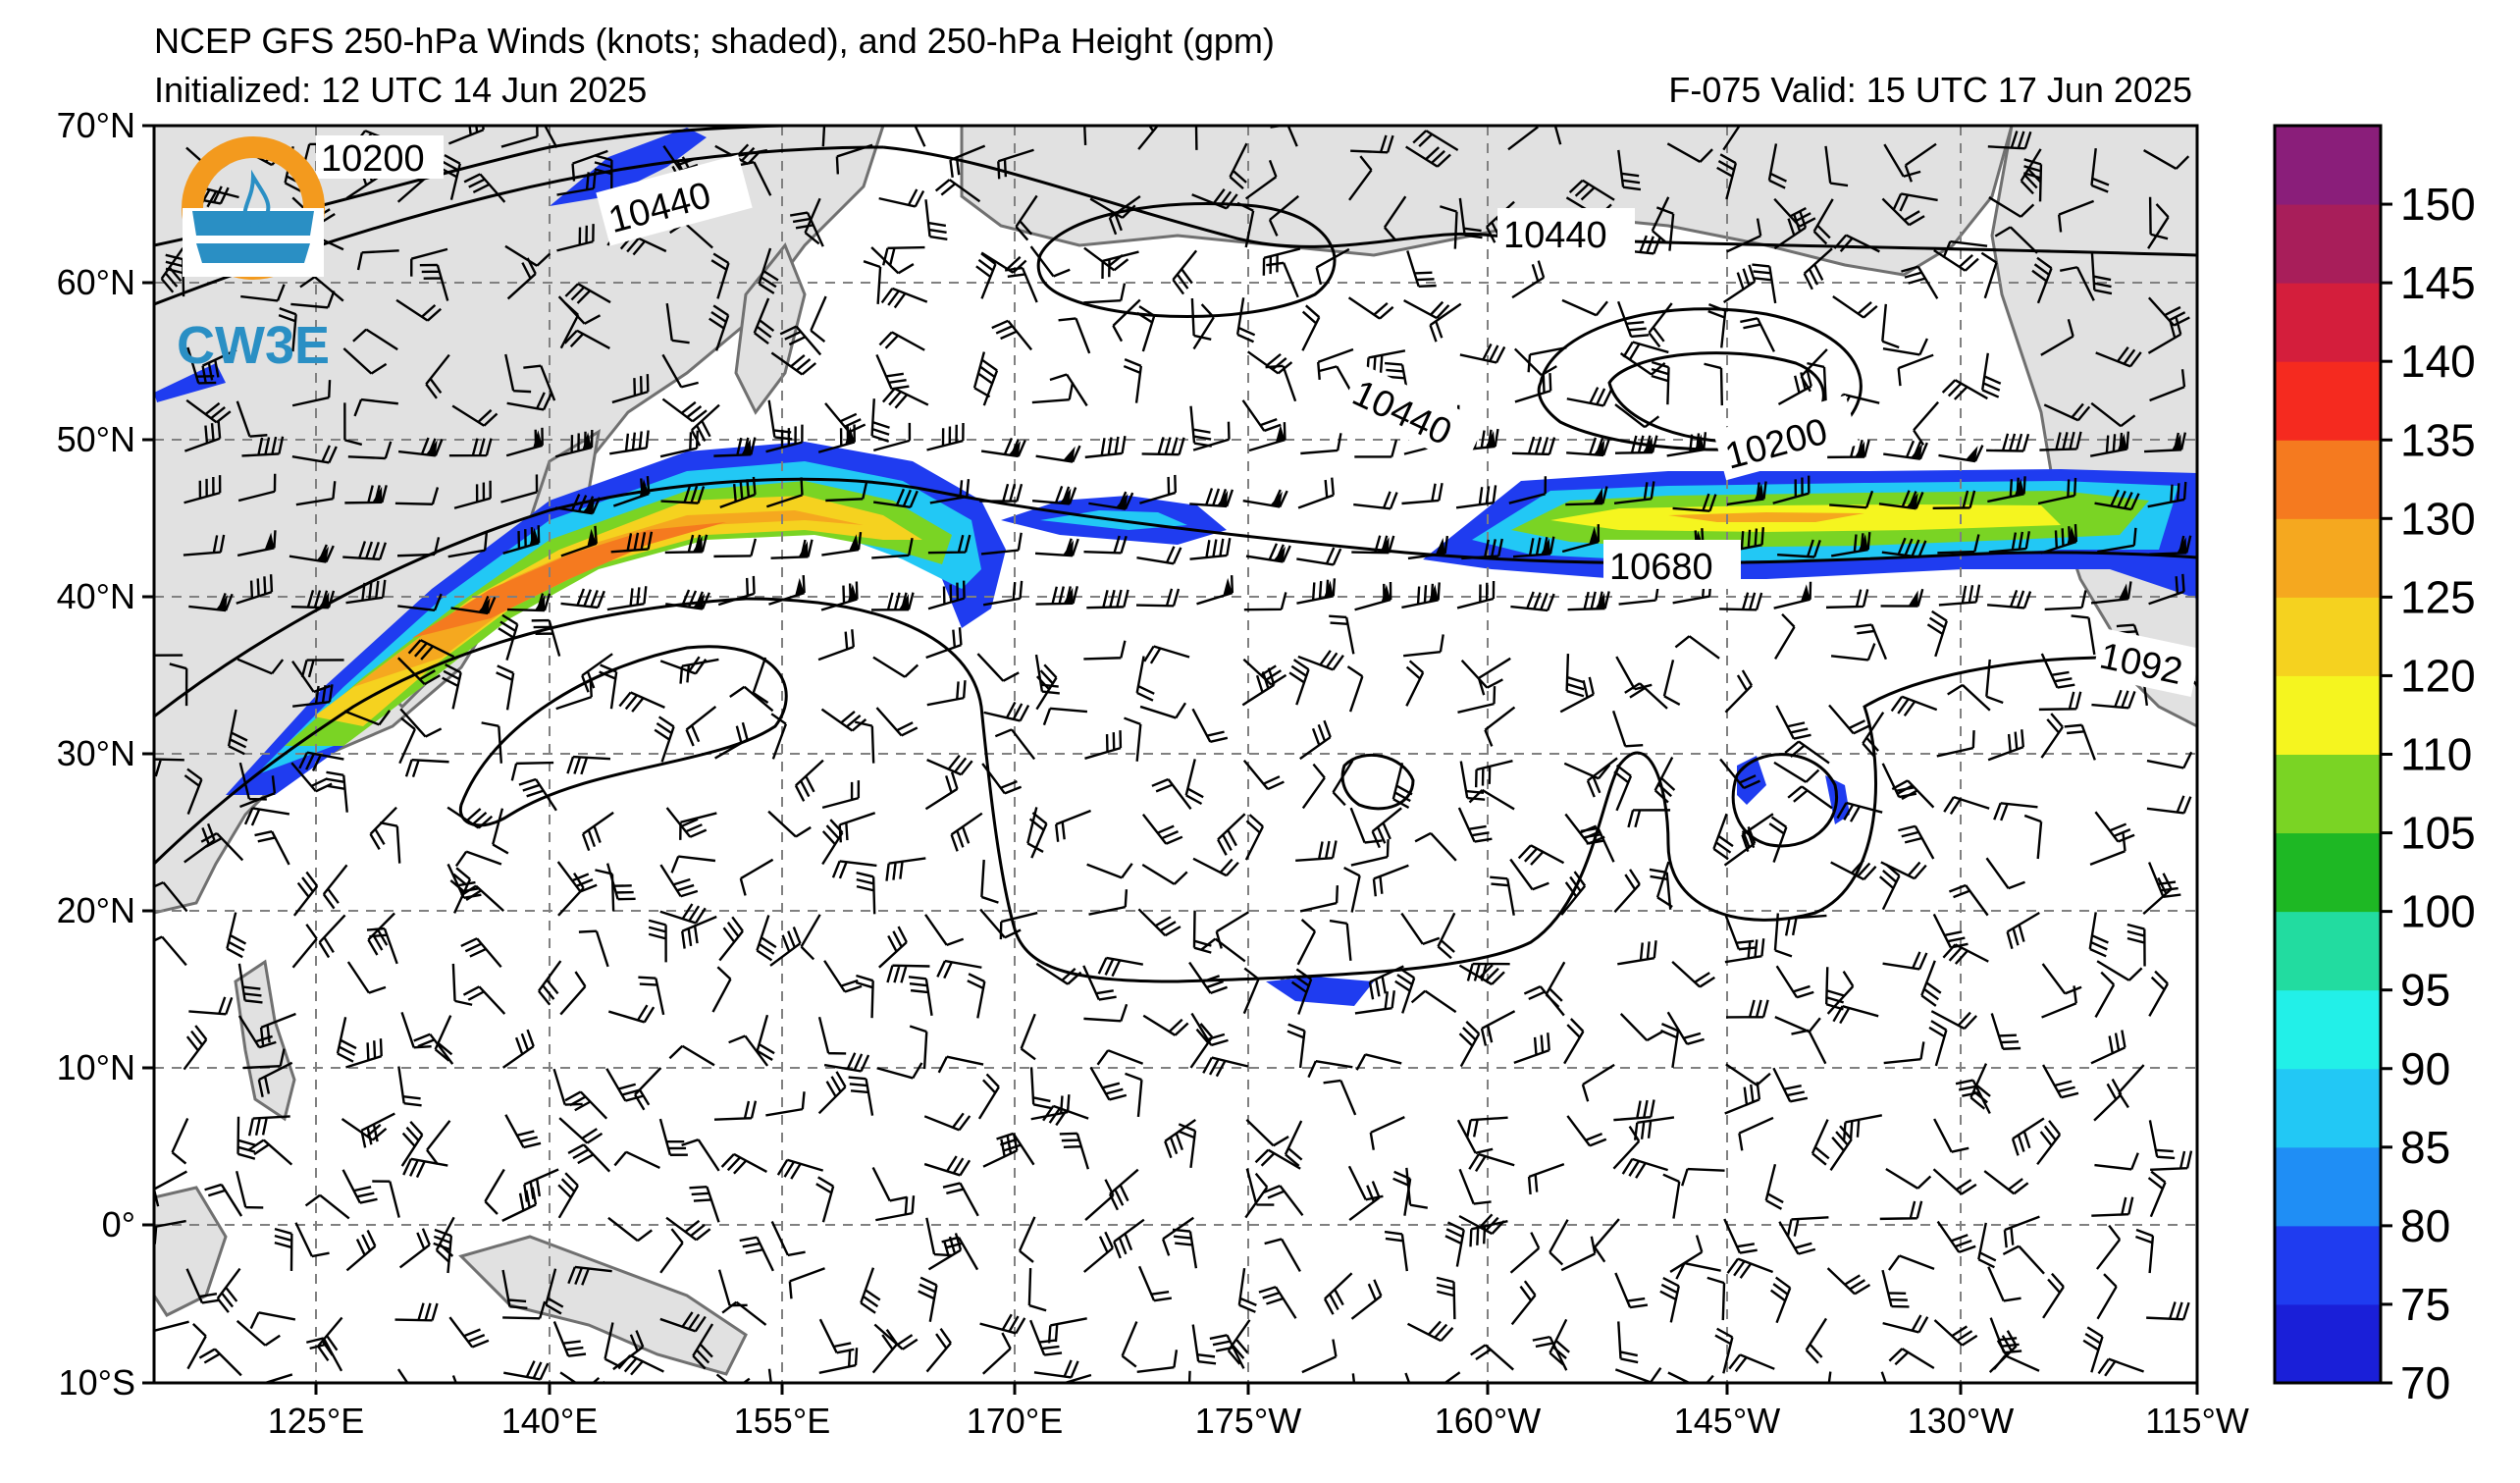 The height and width of the screenshot is (1483, 2520). I want to click on colorbar-label: 135, so click(2438, 439).